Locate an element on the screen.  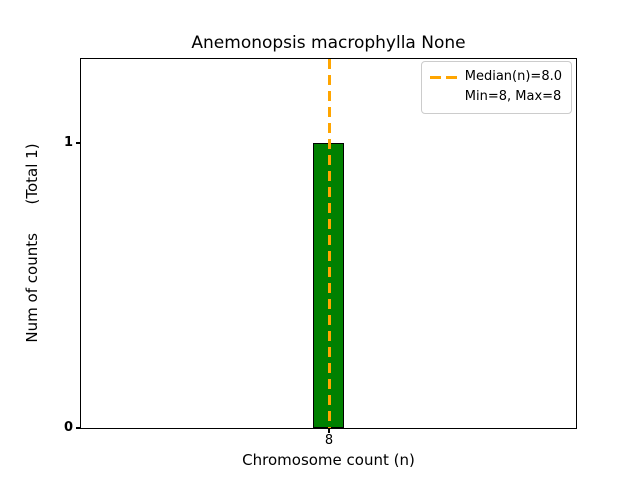
ytick-label-0: 0 is located at coordinates (68, 427).